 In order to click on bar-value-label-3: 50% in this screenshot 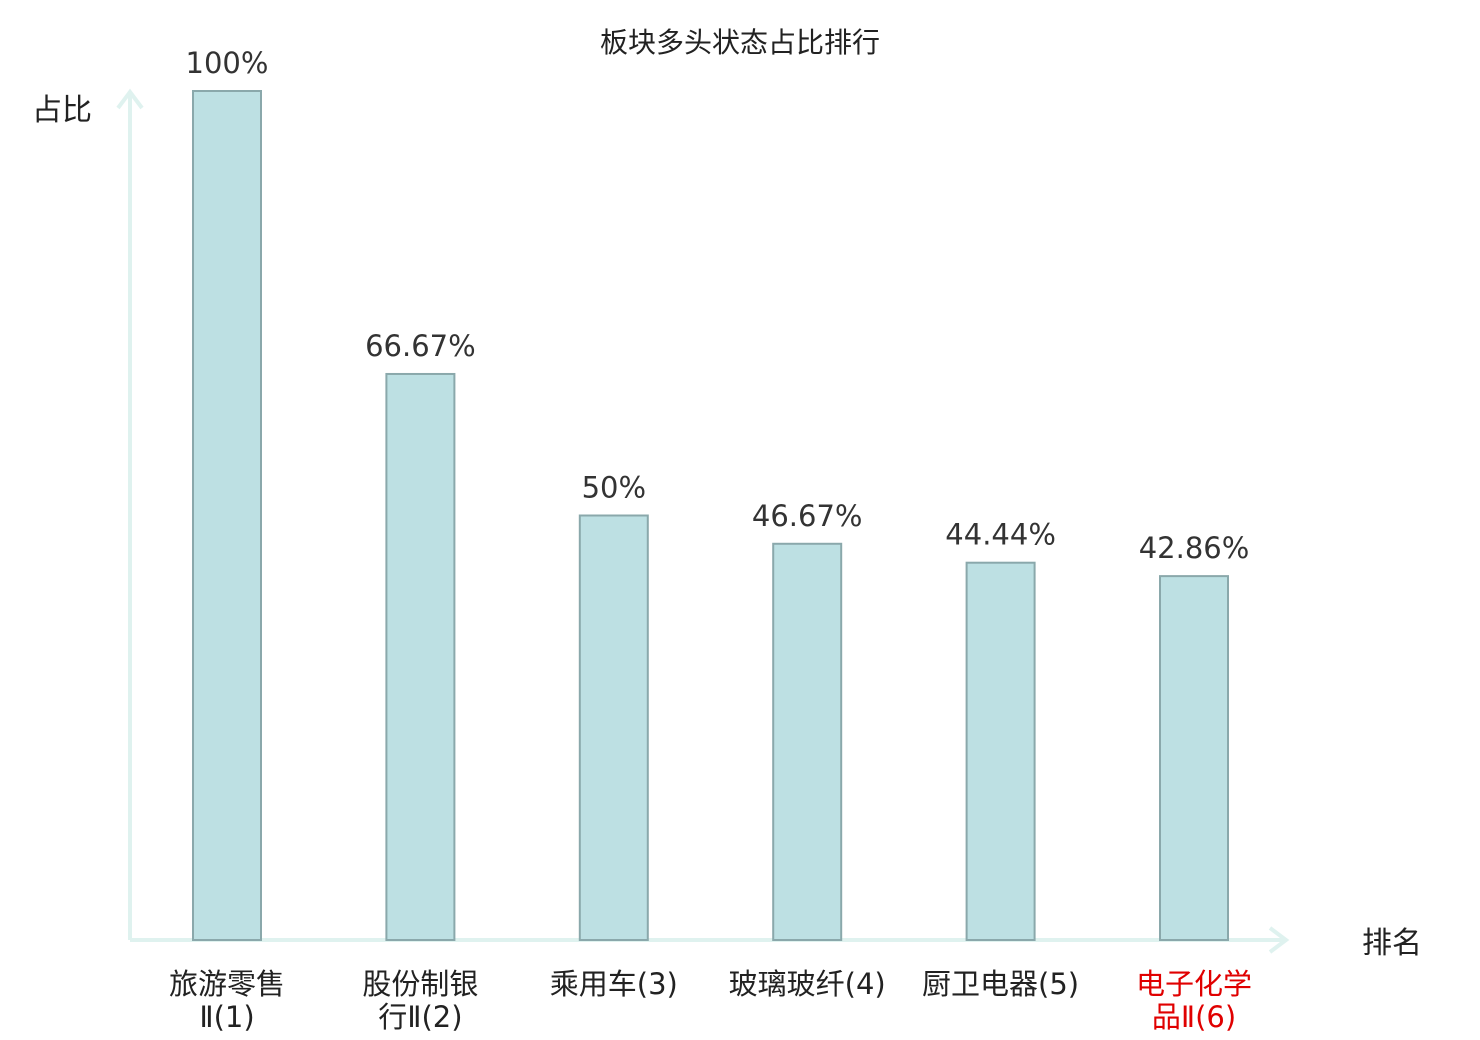, I will do `click(614, 488)`.